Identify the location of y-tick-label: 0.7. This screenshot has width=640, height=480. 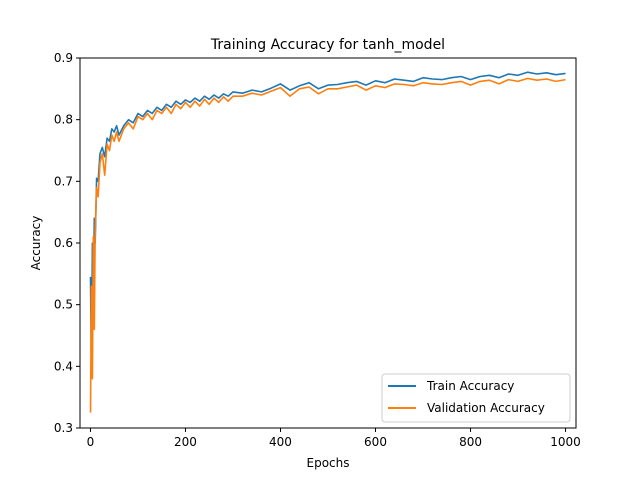
(63, 181).